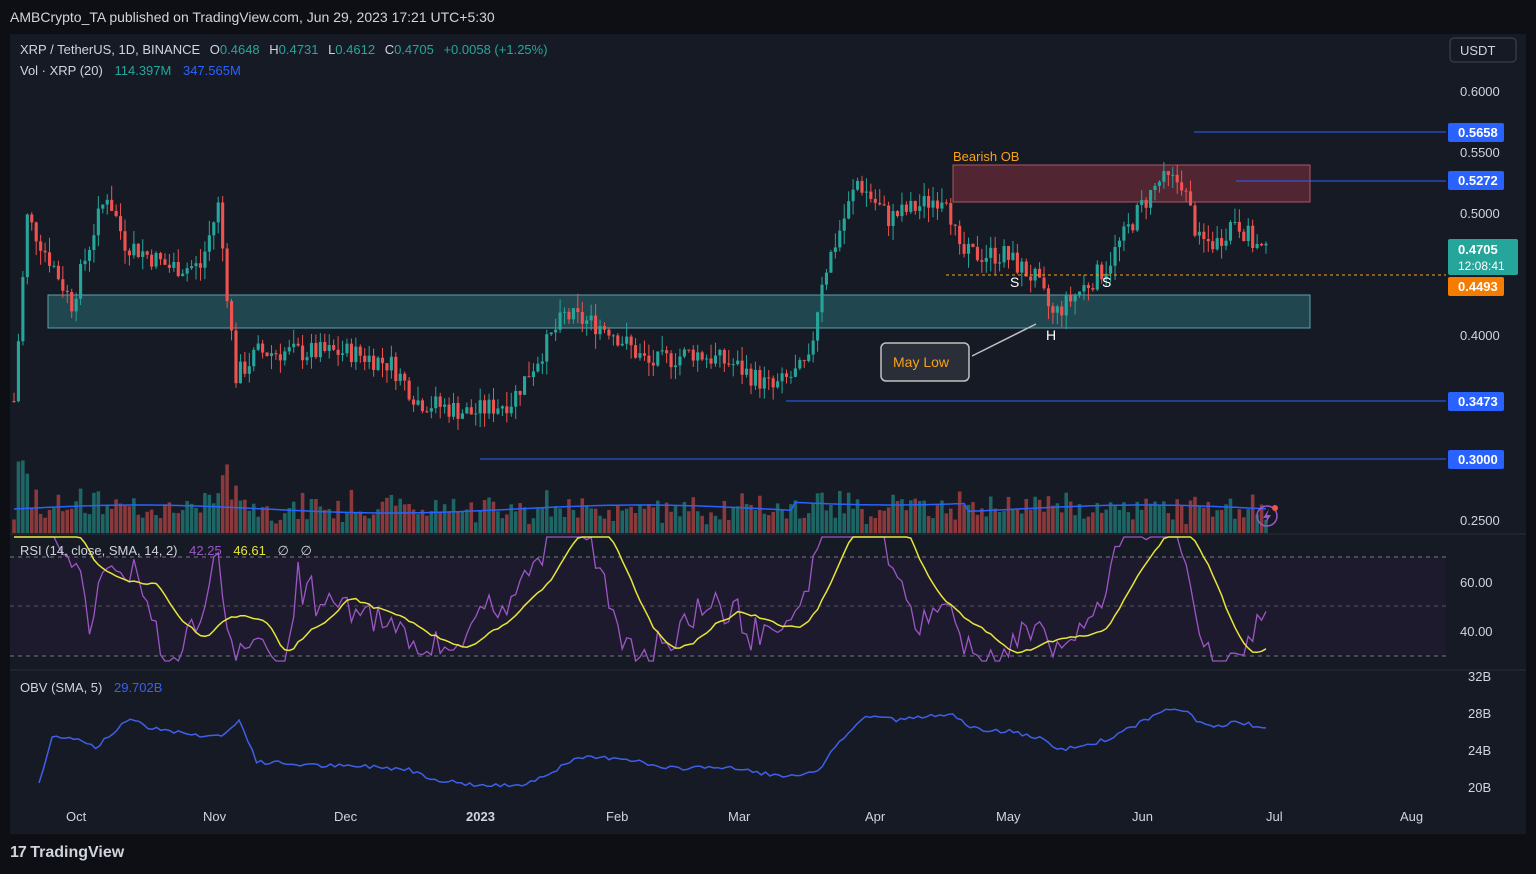 The width and height of the screenshot is (1536, 874). I want to click on price-axis-0.5000: 0.5000, so click(1480, 213).